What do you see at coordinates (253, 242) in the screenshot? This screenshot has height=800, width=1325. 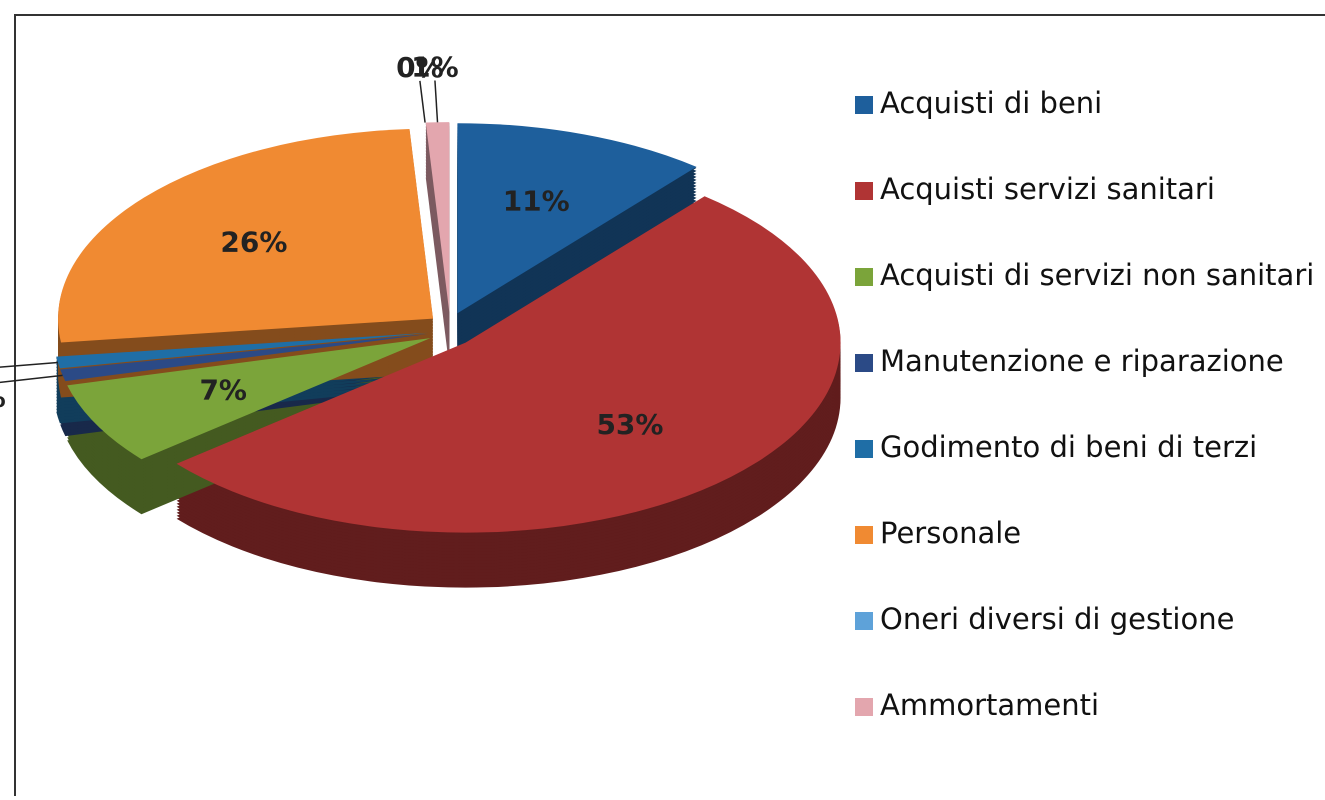 I see `data-label: 26%` at bounding box center [253, 242].